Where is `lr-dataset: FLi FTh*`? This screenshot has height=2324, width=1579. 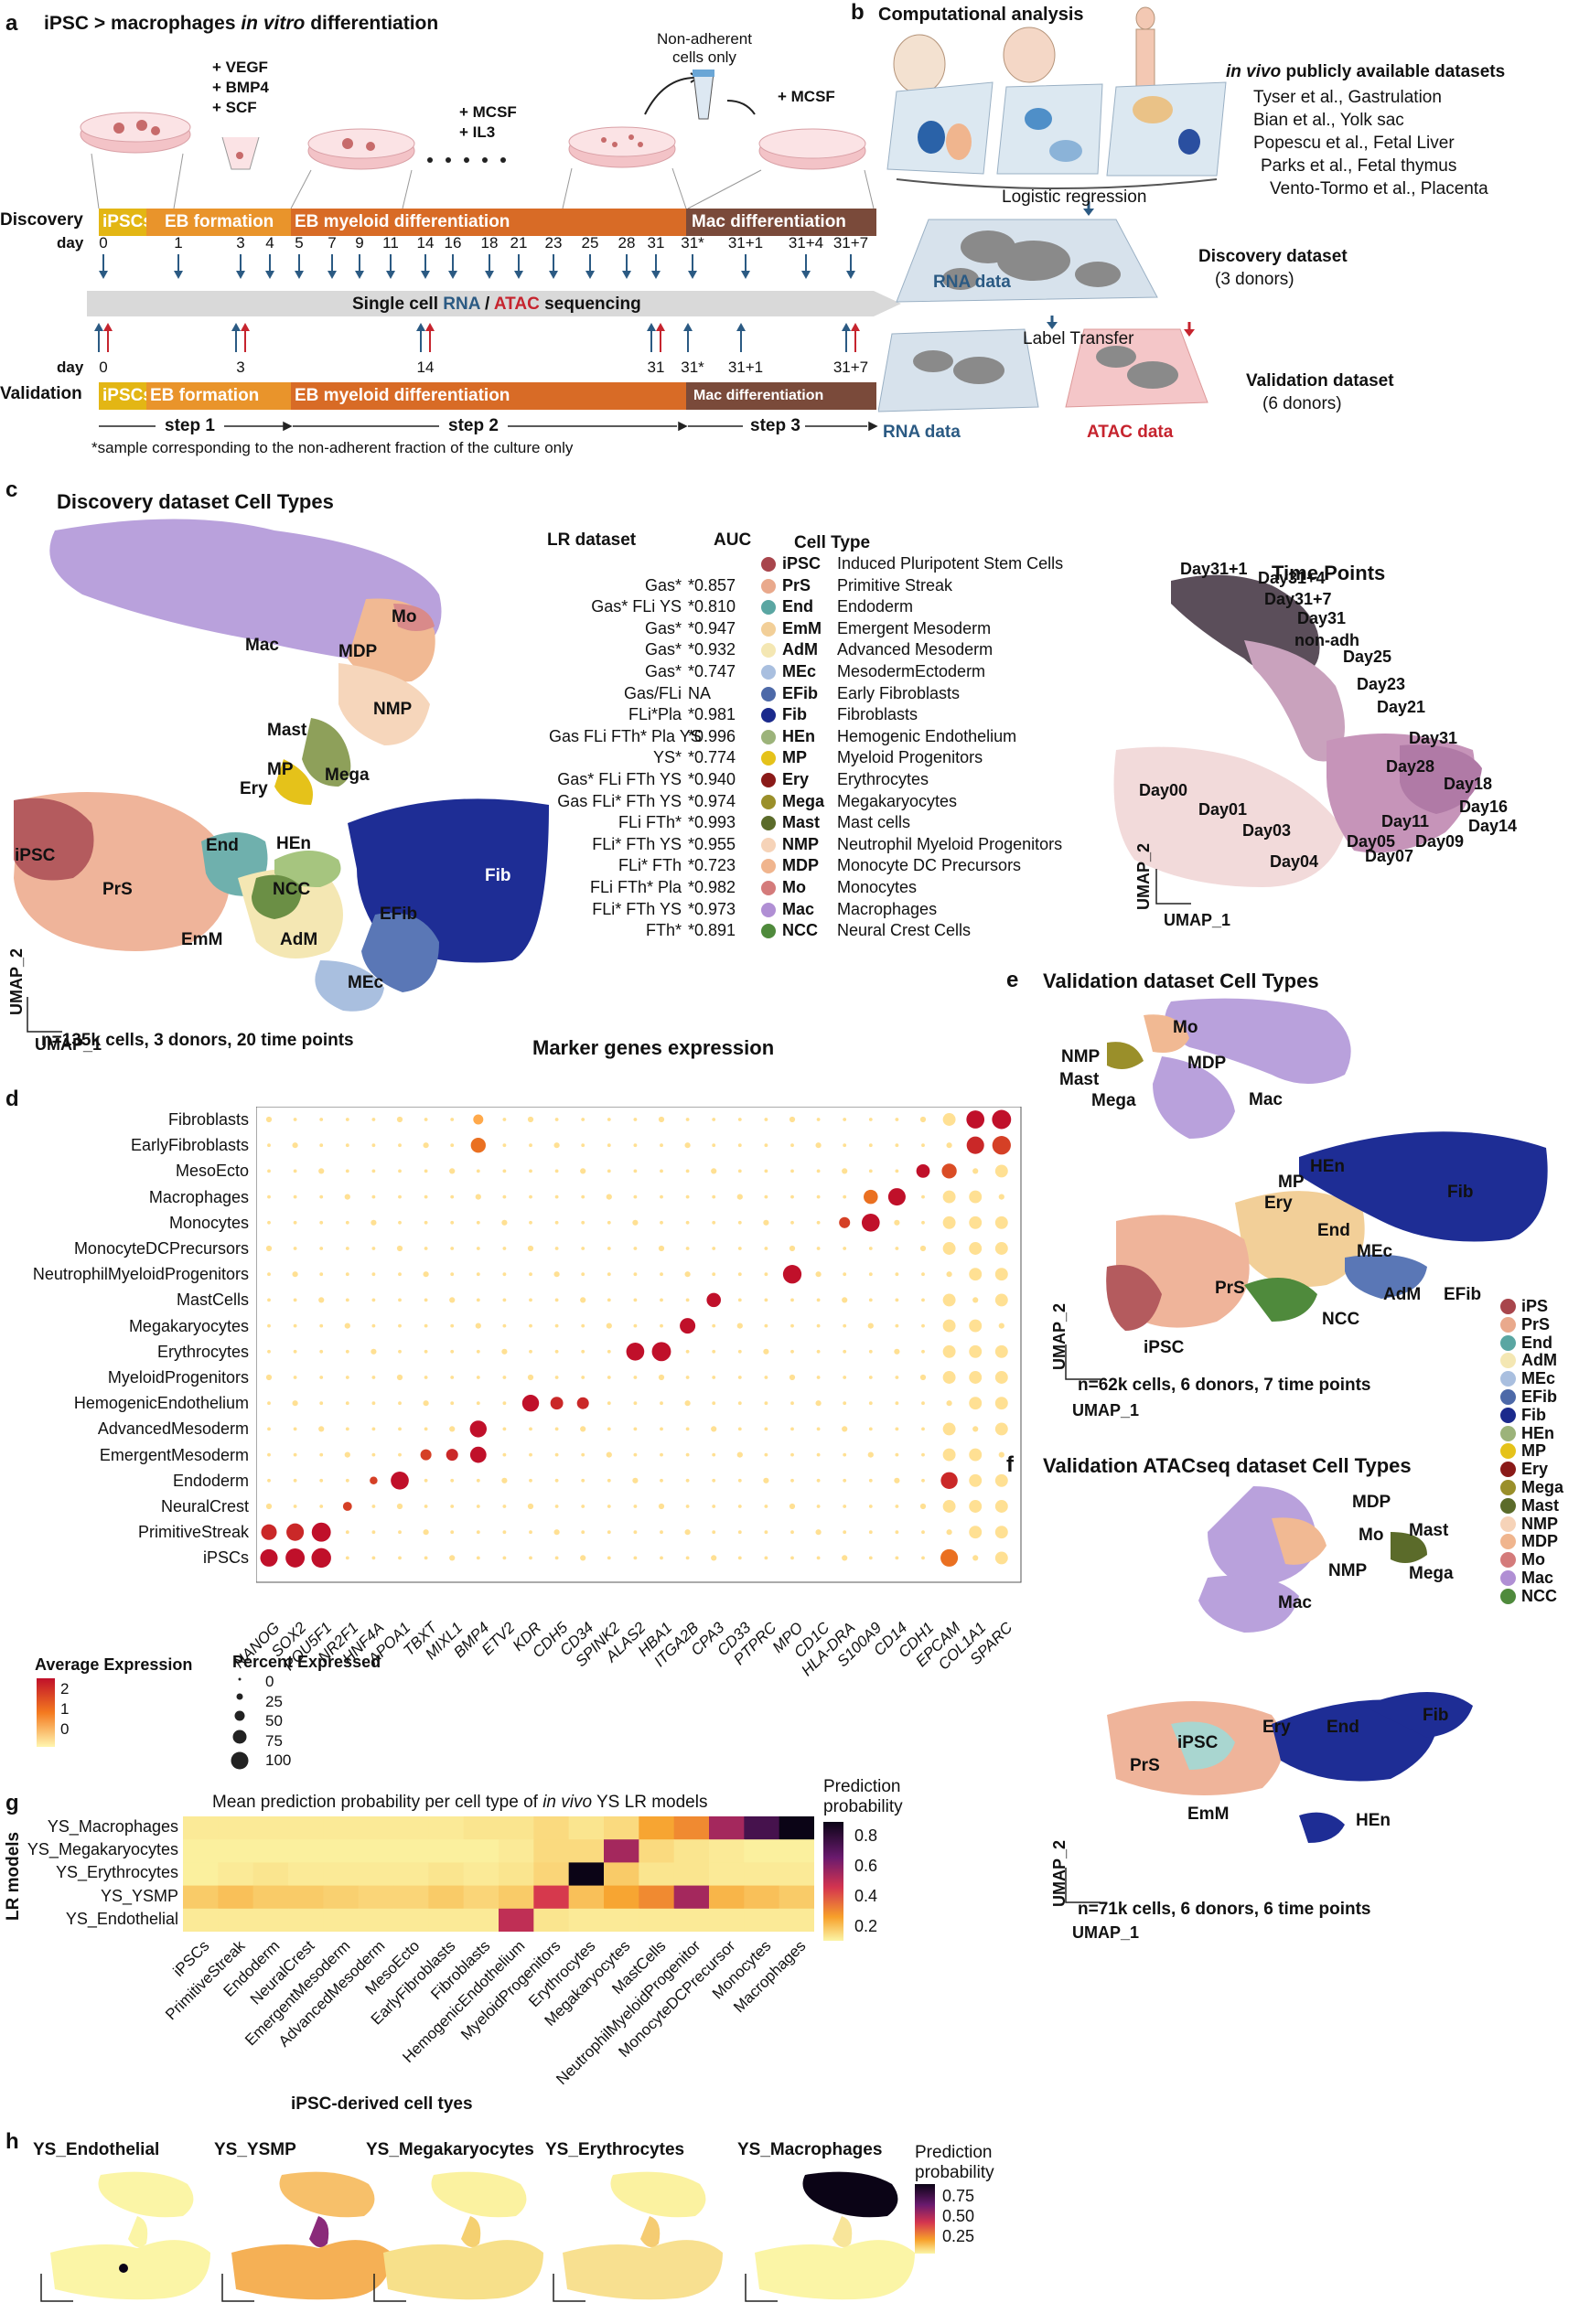
lr-dataset: FLi FTh* is located at coordinates (650, 823).